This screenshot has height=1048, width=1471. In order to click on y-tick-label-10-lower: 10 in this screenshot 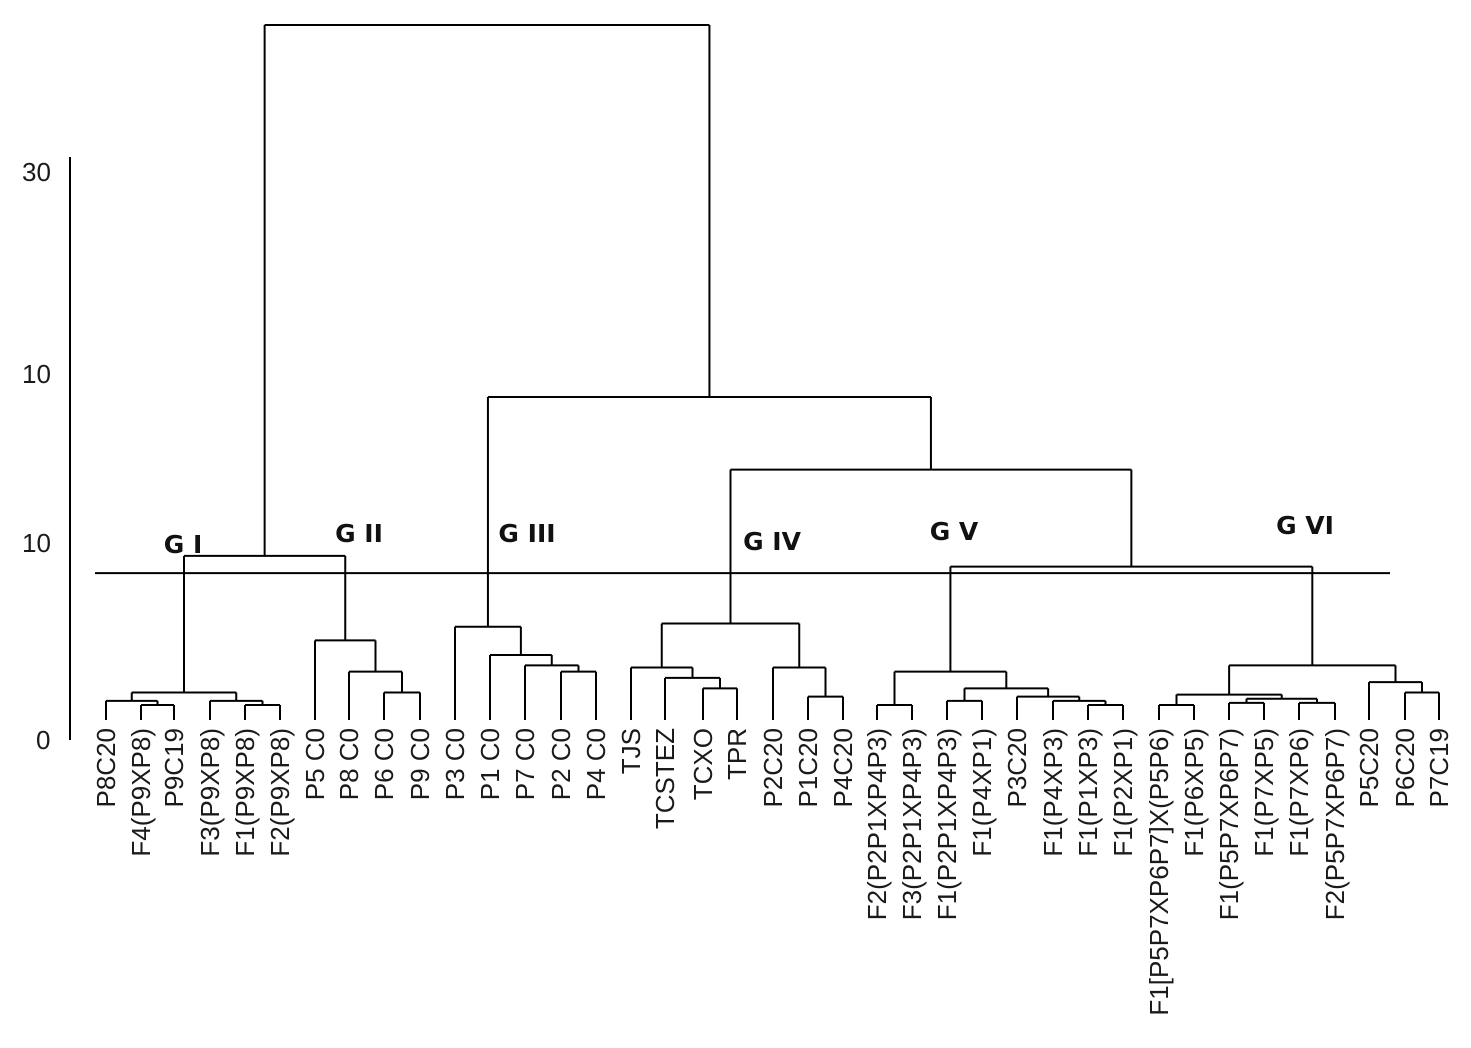, I will do `click(36, 543)`.